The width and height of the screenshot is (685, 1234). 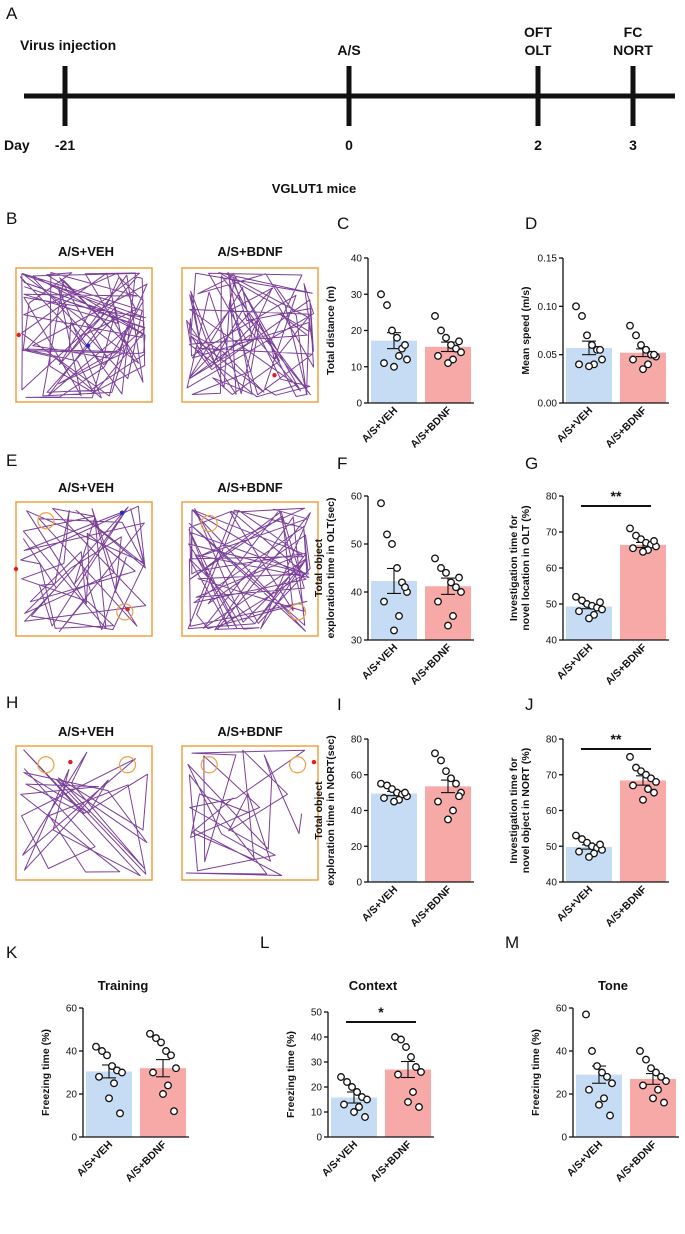 What do you see at coordinates (552, 847) in the screenshot?
I see `y-tick-label: 50` at bounding box center [552, 847].